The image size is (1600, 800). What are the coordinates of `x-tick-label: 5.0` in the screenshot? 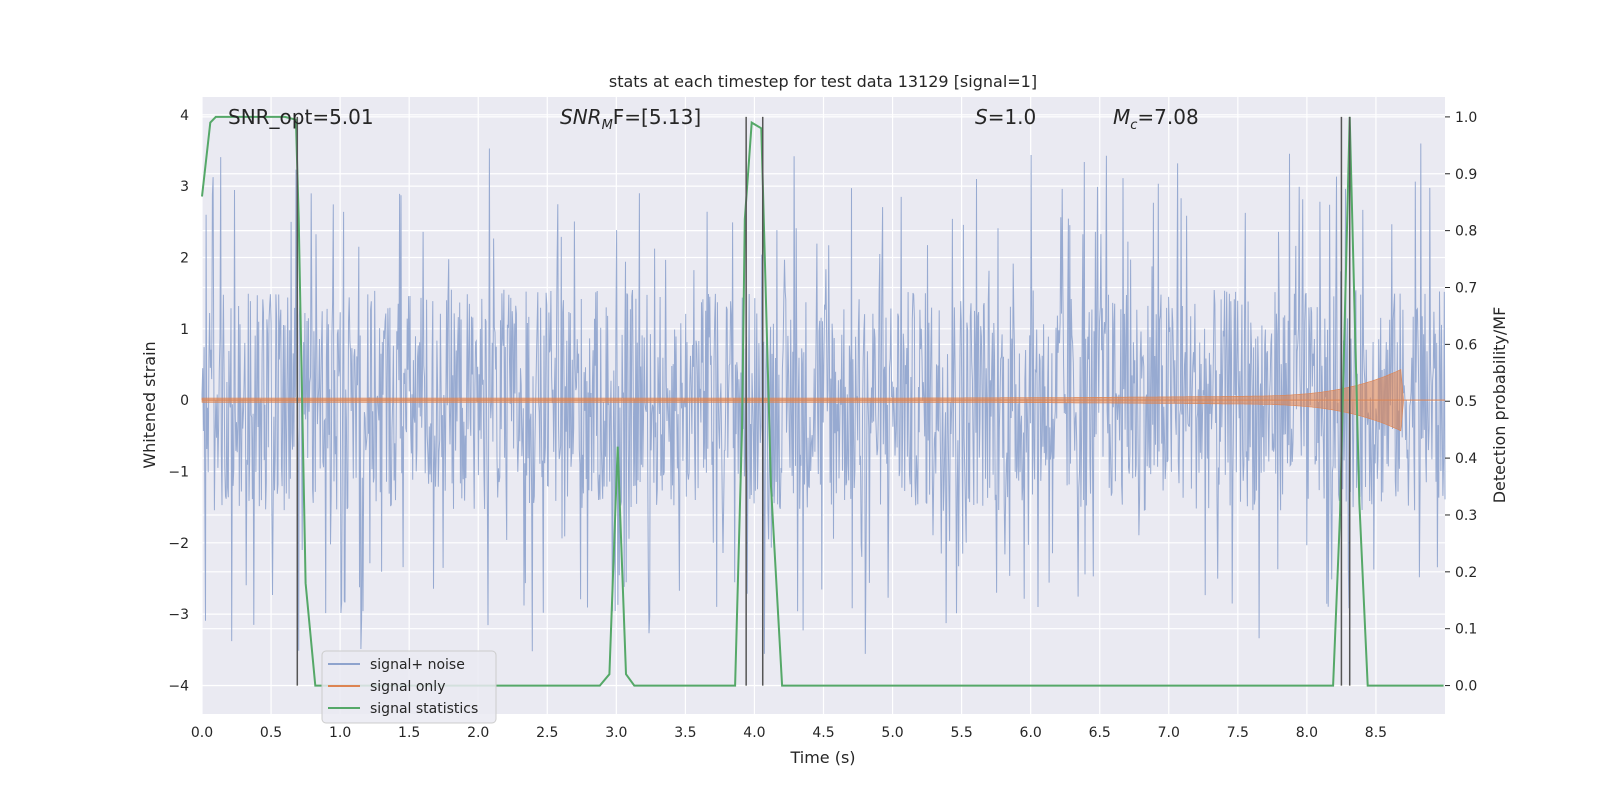 It's located at (892, 733).